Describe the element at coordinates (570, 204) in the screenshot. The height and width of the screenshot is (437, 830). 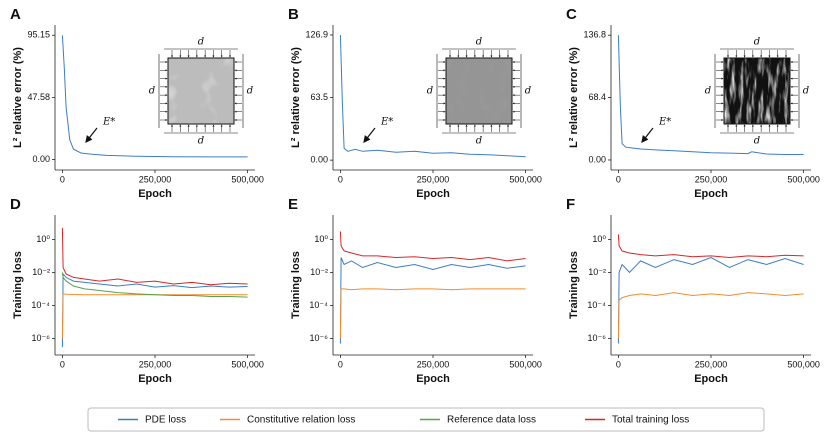
I see `panel-label: F` at that location.